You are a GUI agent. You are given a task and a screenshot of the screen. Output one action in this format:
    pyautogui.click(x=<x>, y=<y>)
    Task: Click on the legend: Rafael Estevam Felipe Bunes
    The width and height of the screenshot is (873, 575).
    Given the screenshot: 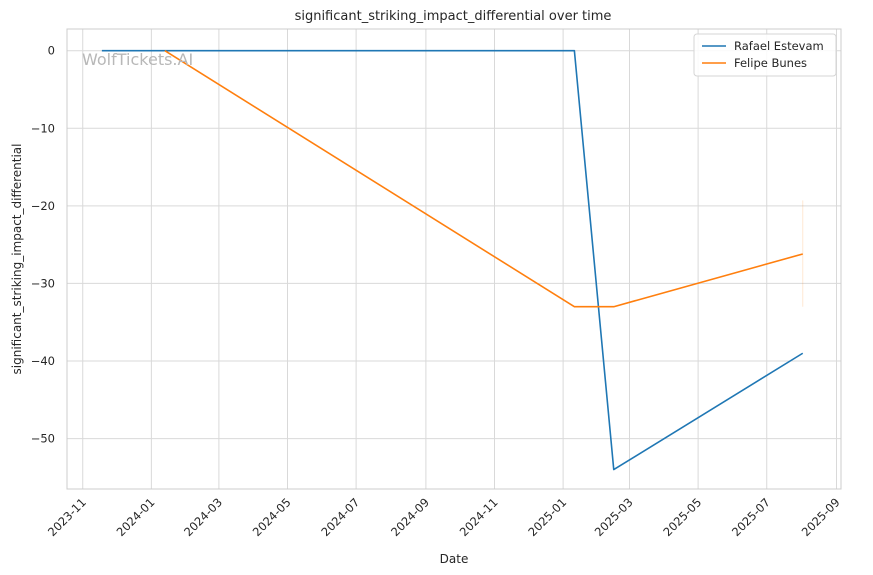 What is the action you would take?
    pyautogui.click(x=765, y=55)
    